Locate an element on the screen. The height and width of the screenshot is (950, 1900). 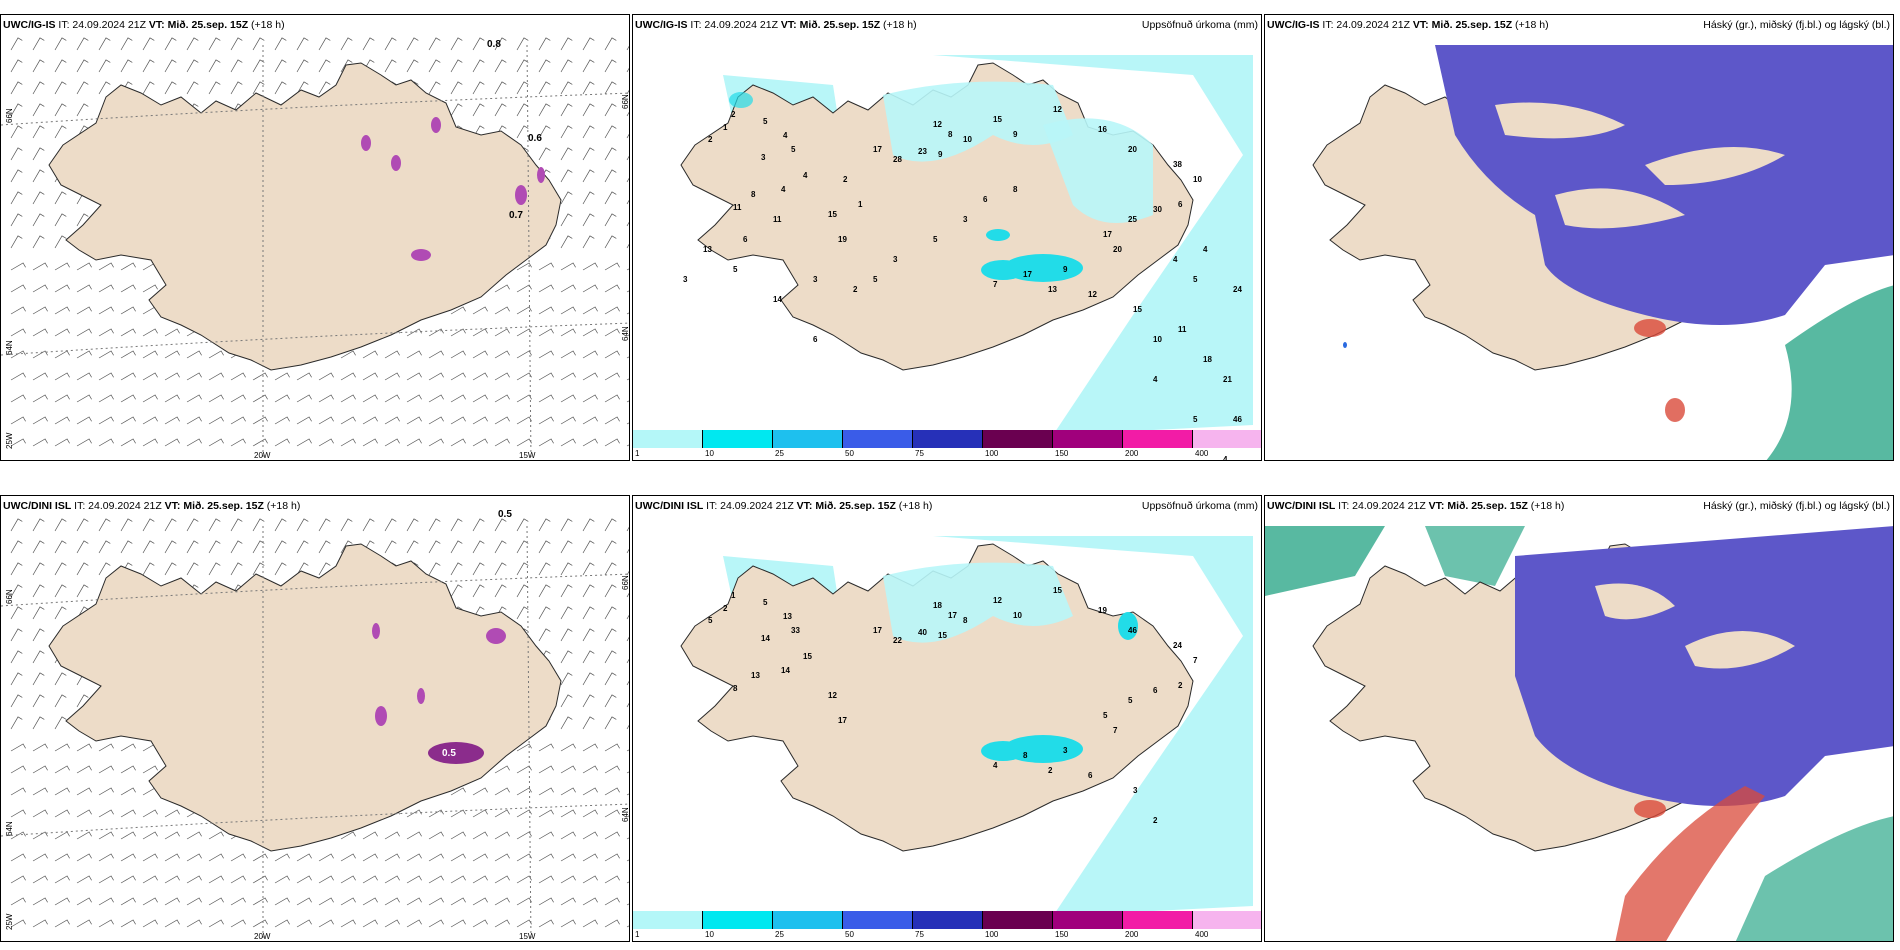
precip-area is located at coordinates (988, 245).